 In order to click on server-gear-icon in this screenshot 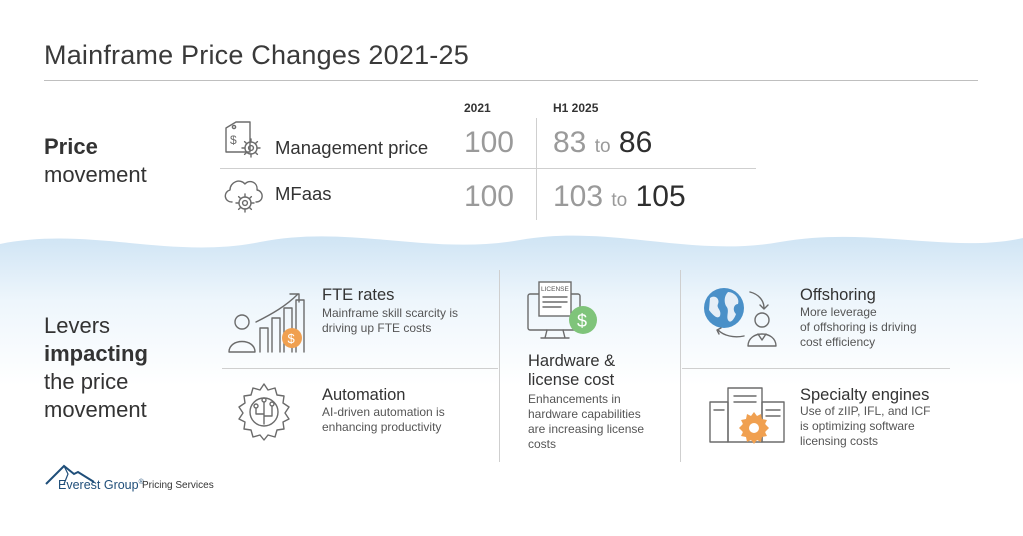, I will do `click(747, 415)`.